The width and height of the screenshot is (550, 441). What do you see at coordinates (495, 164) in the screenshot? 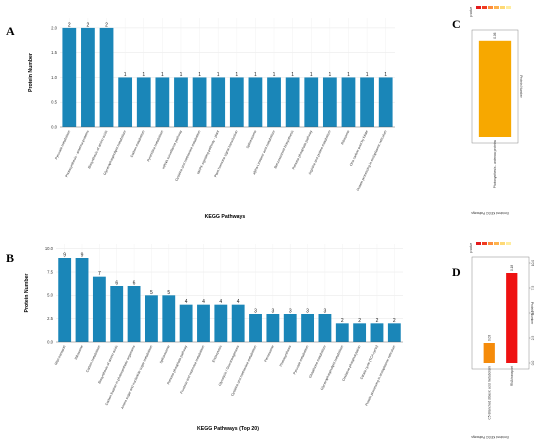
I see `x-tick-label: Photosynthesis - antenna proteins` at bounding box center [495, 164].